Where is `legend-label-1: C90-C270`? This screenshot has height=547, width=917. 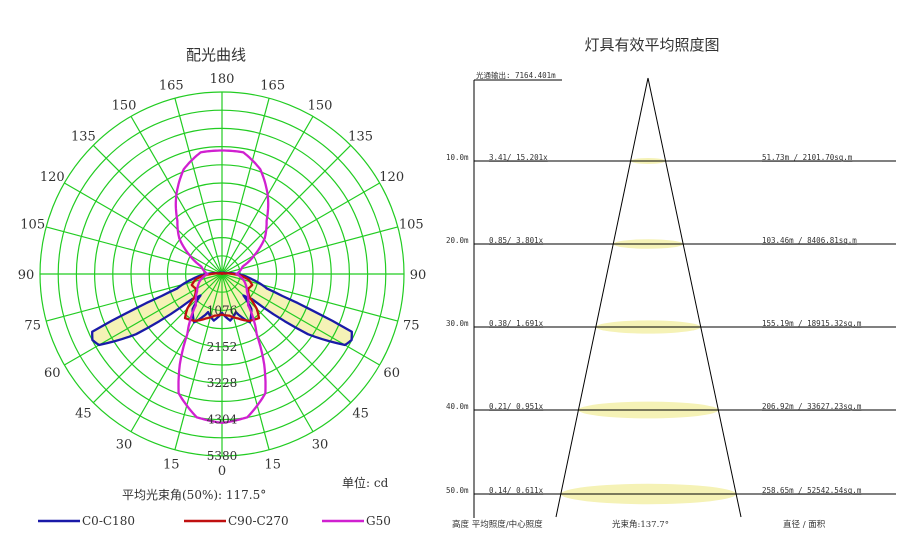
legend-label-1: C90-C270 is located at coordinates (258, 521).